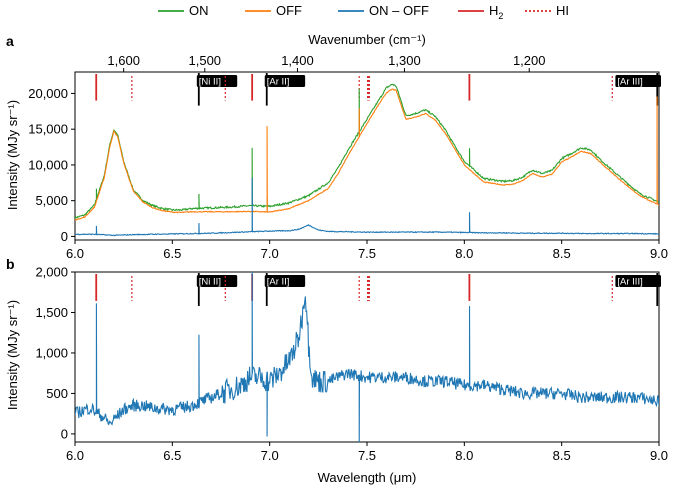 The image size is (685, 487). What do you see at coordinates (48, 164) in the screenshot?
I see `panel-a-ytick-label: 10,000` at bounding box center [48, 164].